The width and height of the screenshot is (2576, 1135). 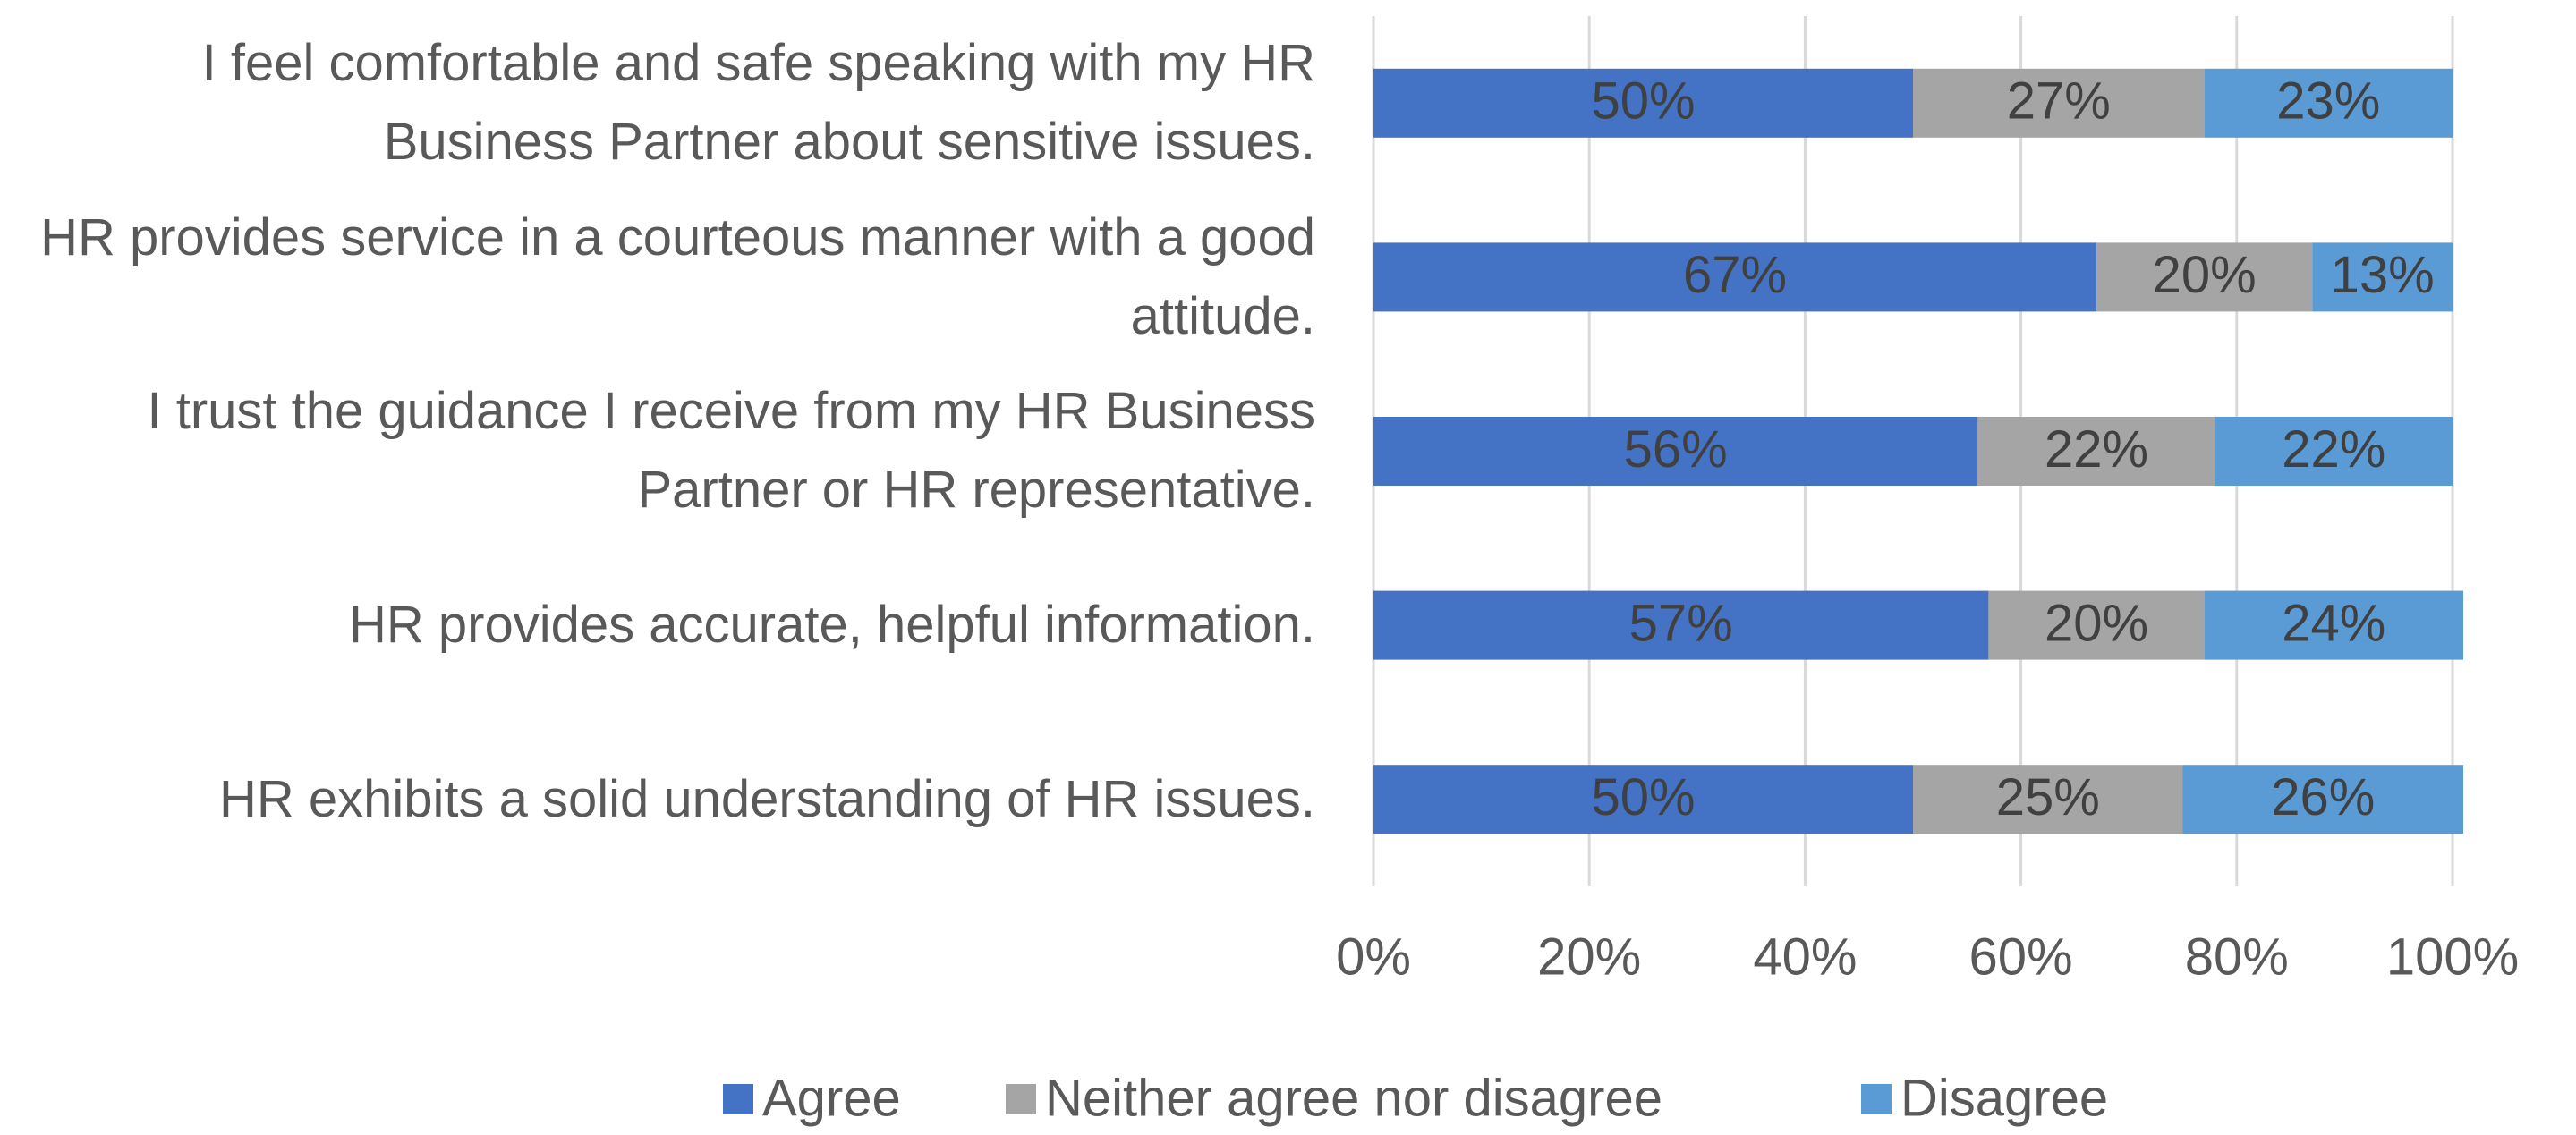 What do you see at coordinates (2021, 956) in the screenshot?
I see `x-tick-label: 60%` at bounding box center [2021, 956].